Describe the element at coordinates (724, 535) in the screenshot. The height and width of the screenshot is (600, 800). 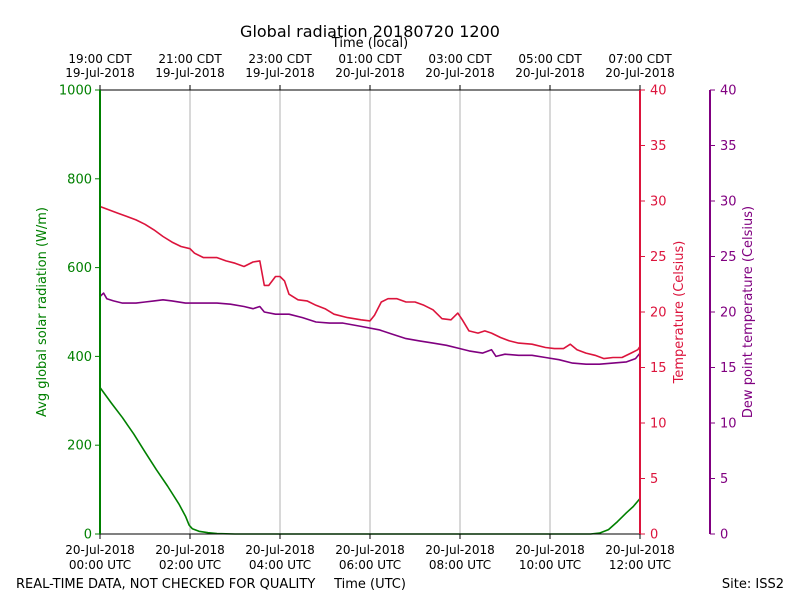
I see `dewpoint-tick-label: 0` at that location.